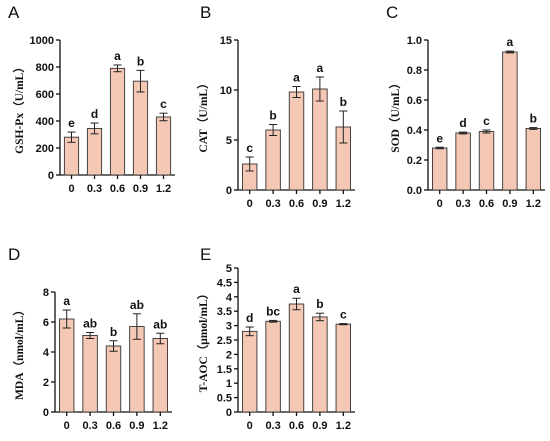 This screenshot has height=441, width=550. I want to click on y-tick-label: 400, so click(45, 122).